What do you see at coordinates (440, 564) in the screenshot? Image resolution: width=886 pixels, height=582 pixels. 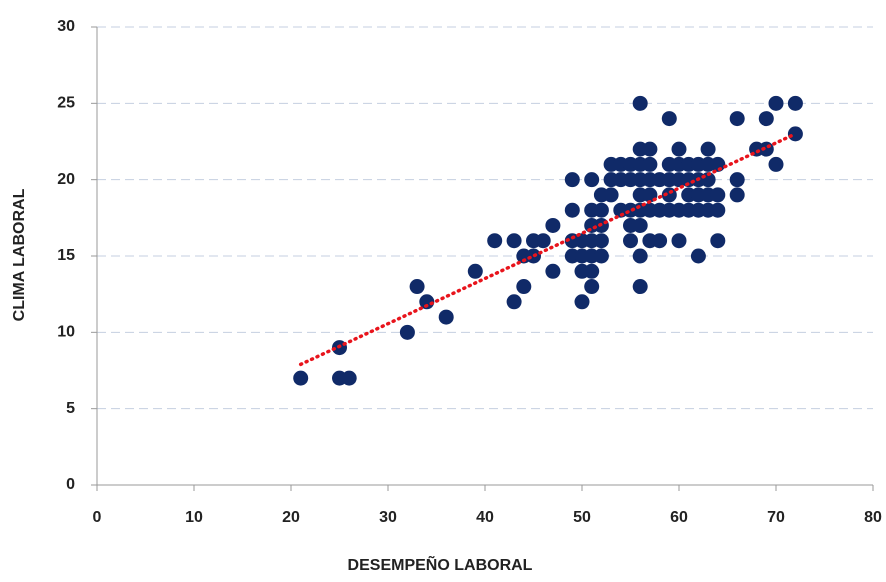 I see `x-axis-title: DESEMPEÑO LABORAL` at bounding box center [440, 564].